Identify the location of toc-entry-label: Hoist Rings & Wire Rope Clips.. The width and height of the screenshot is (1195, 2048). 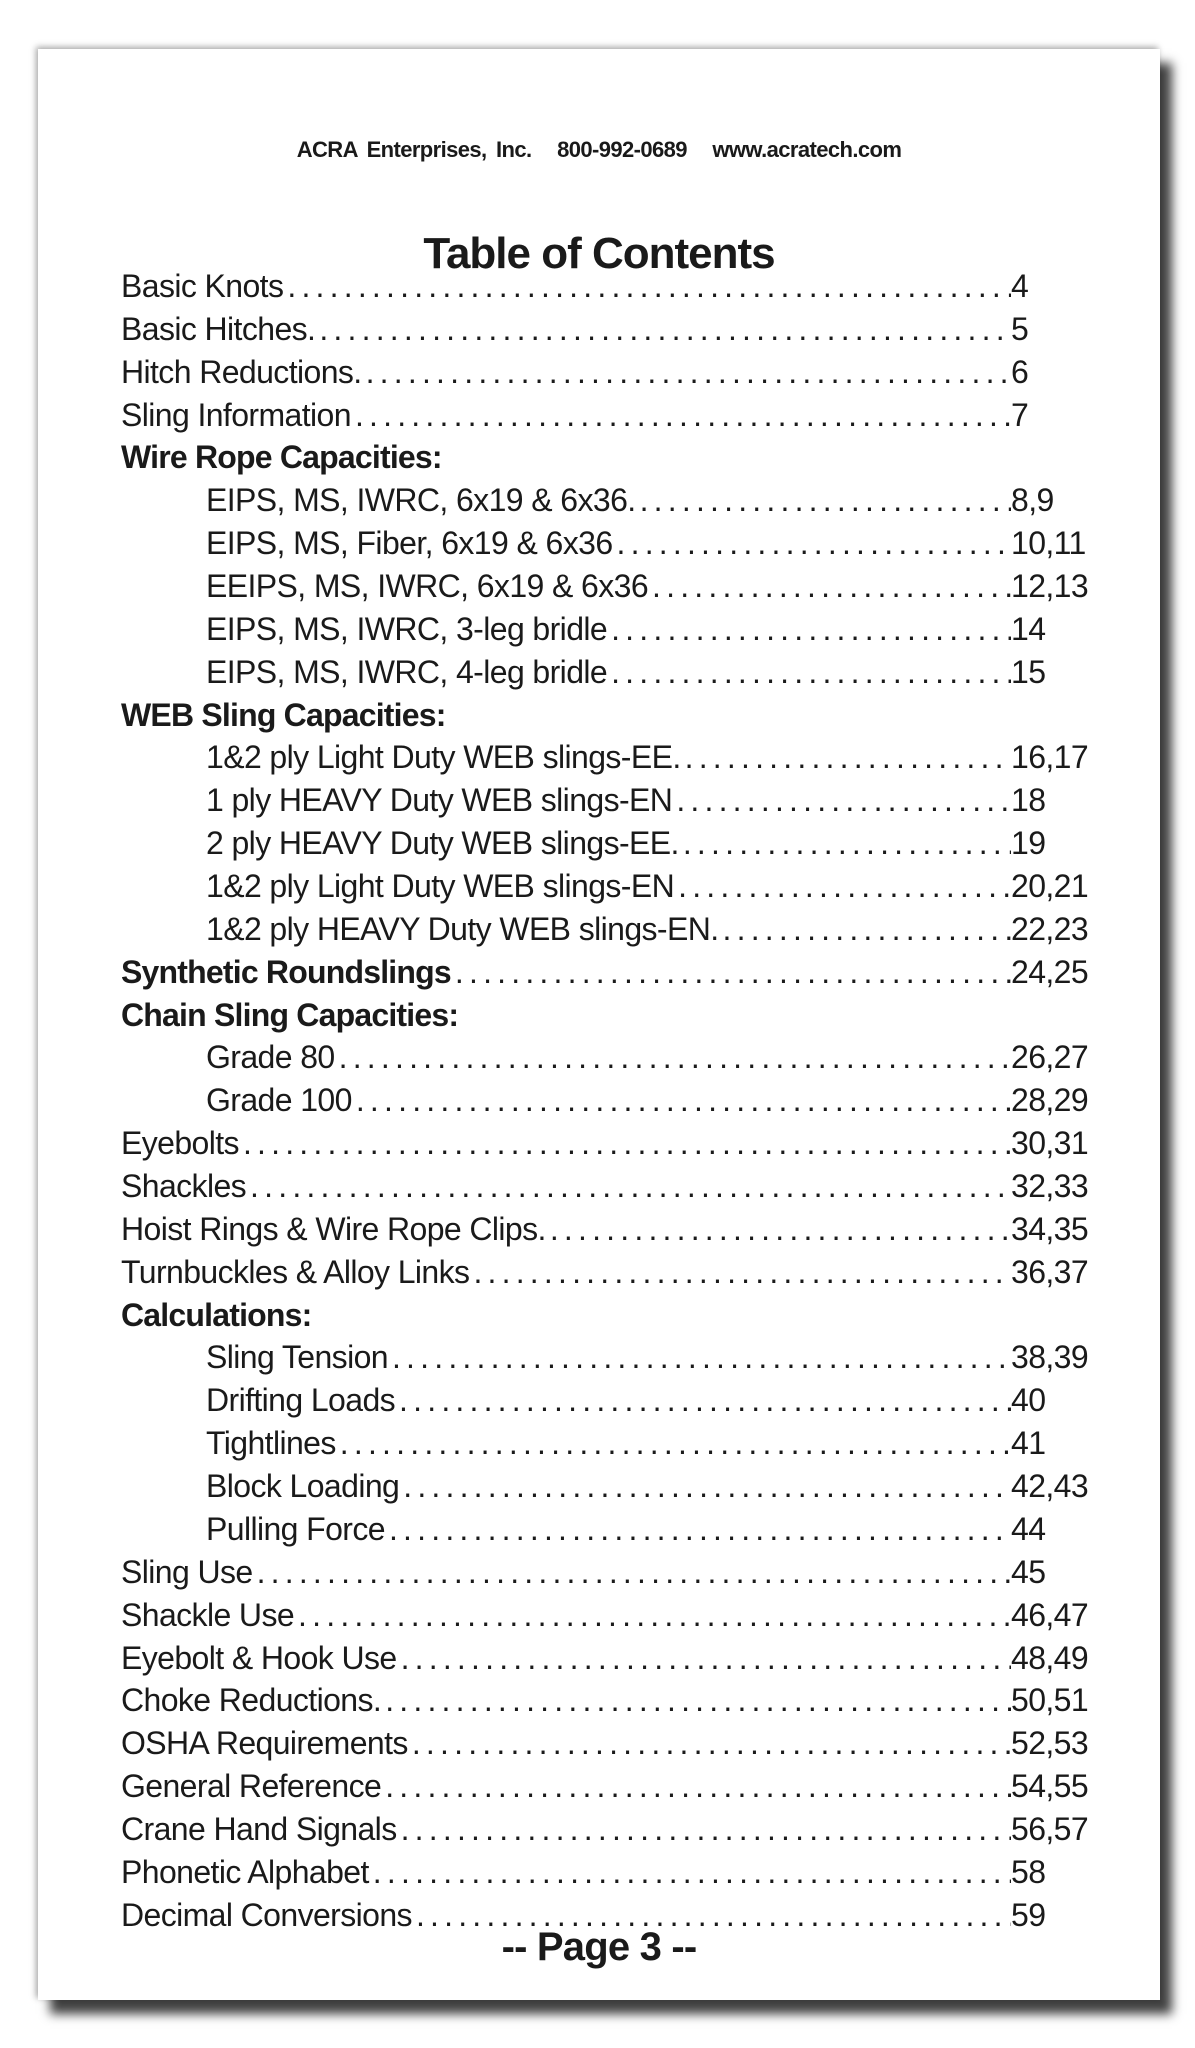
(333, 1228).